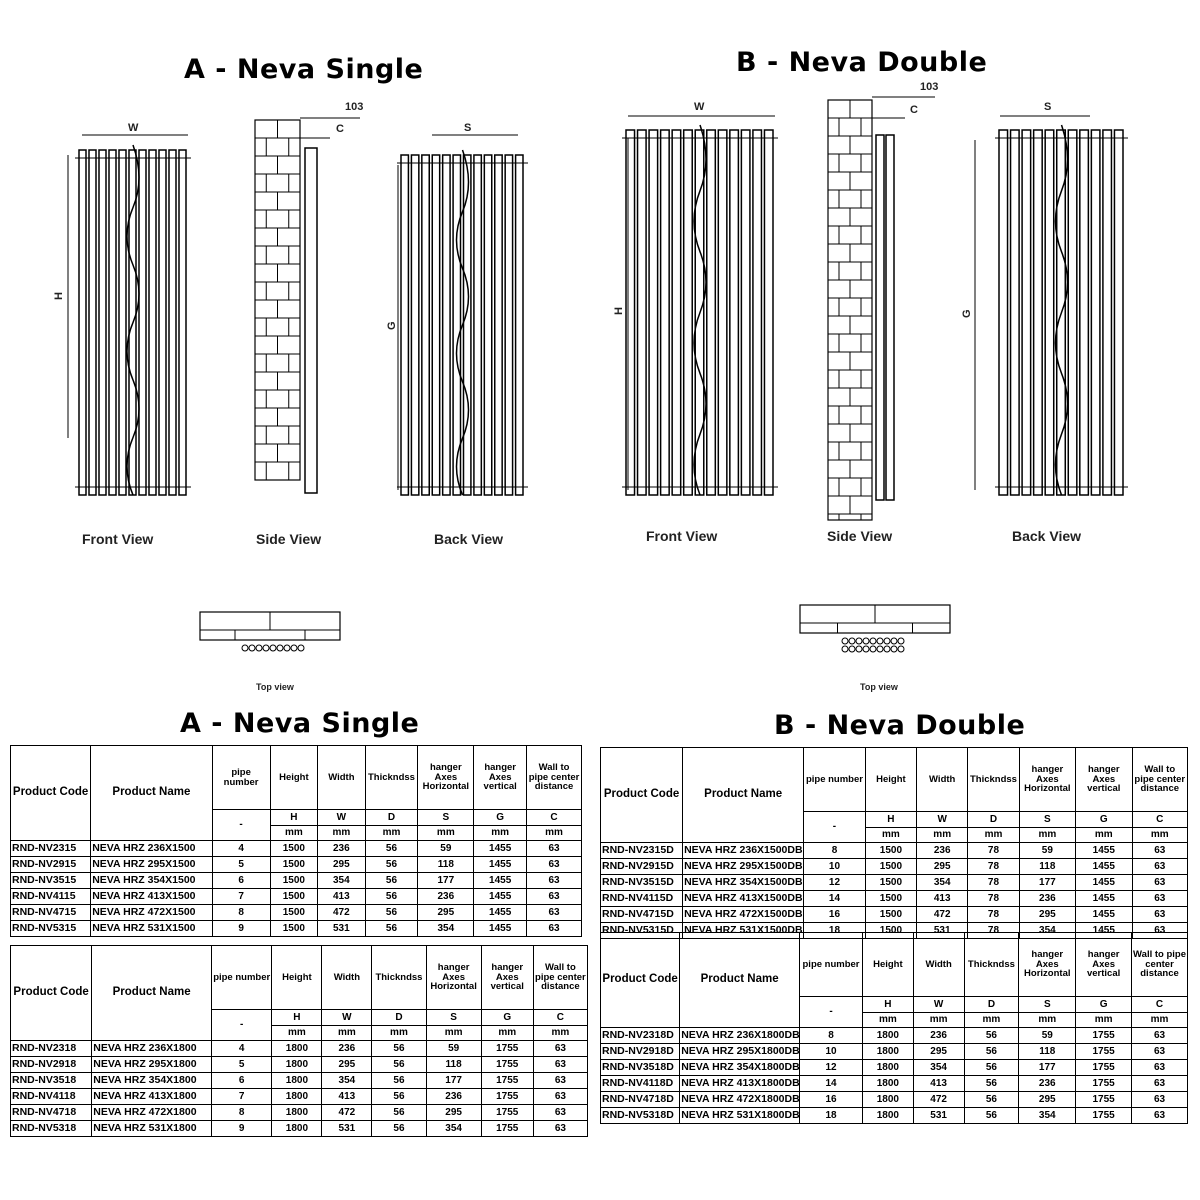 The width and height of the screenshot is (1200, 1200). I want to click on b-w-label: W, so click(699, 107).